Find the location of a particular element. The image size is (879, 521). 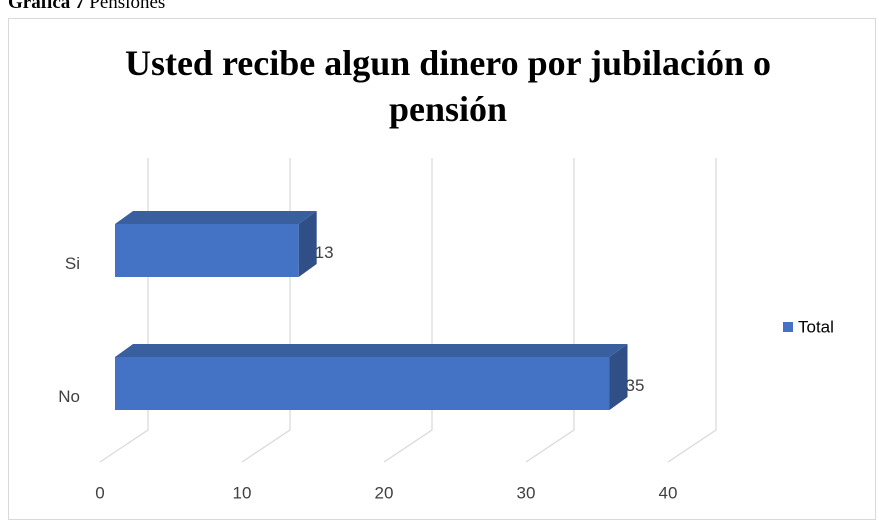

x-tick-label: 0 is located at coordinates (99, 492).